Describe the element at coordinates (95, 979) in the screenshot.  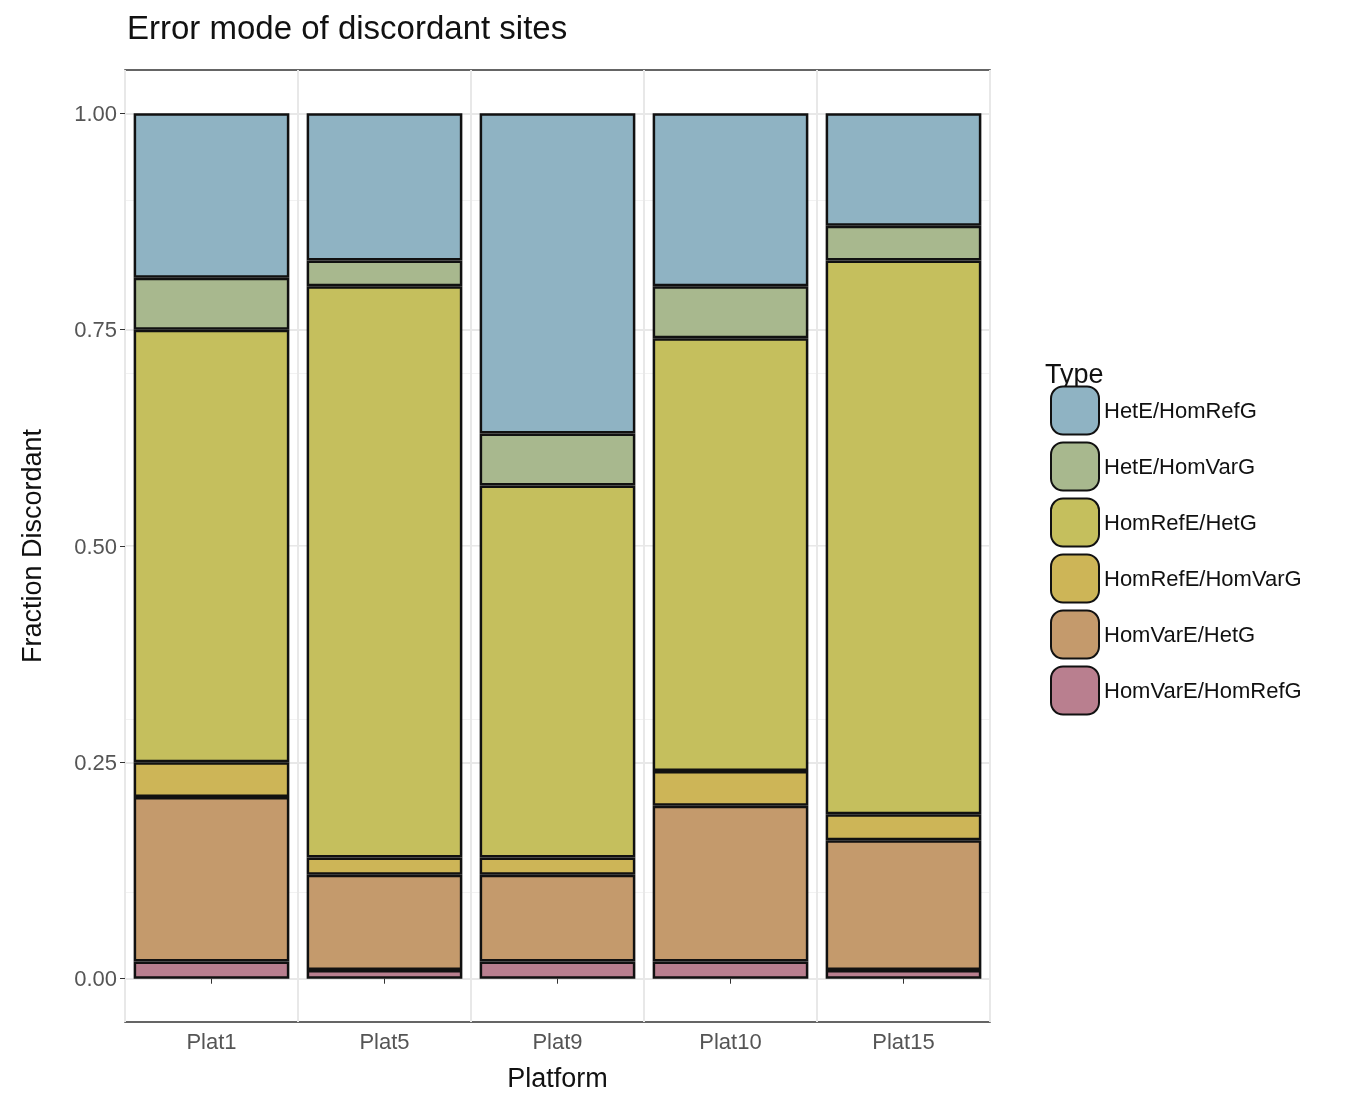
I see `y-tick-label: 0.00` at that location.